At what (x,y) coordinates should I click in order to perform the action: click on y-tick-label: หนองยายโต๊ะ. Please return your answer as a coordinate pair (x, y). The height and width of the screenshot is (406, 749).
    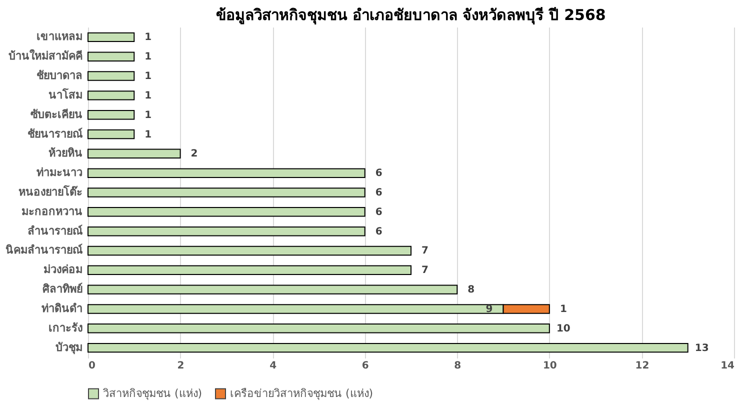
    Looking at the image, I should click on (50, 191).